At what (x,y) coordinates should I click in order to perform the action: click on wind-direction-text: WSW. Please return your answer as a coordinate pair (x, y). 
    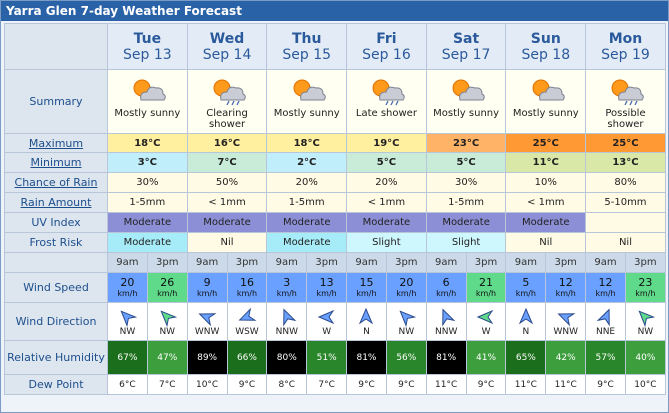
    Looking at the image, I should click on (247, 332).